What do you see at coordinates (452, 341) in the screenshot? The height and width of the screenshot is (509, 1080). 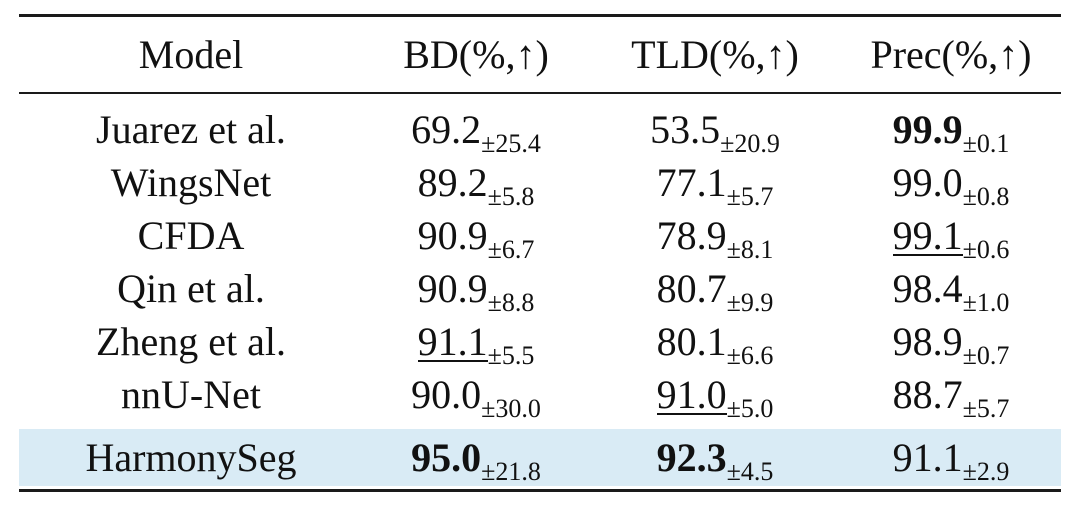 I see `bd-value: 91.1` at bounding box center [452, 341].